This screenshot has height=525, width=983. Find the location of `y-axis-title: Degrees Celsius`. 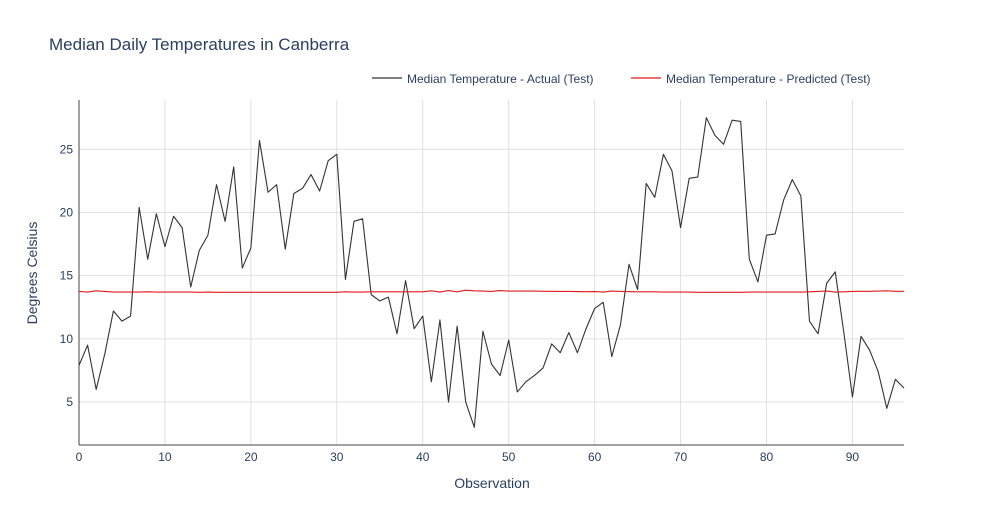

y-axis-title: Degrees Celsius is located at coordinates (32, 273).